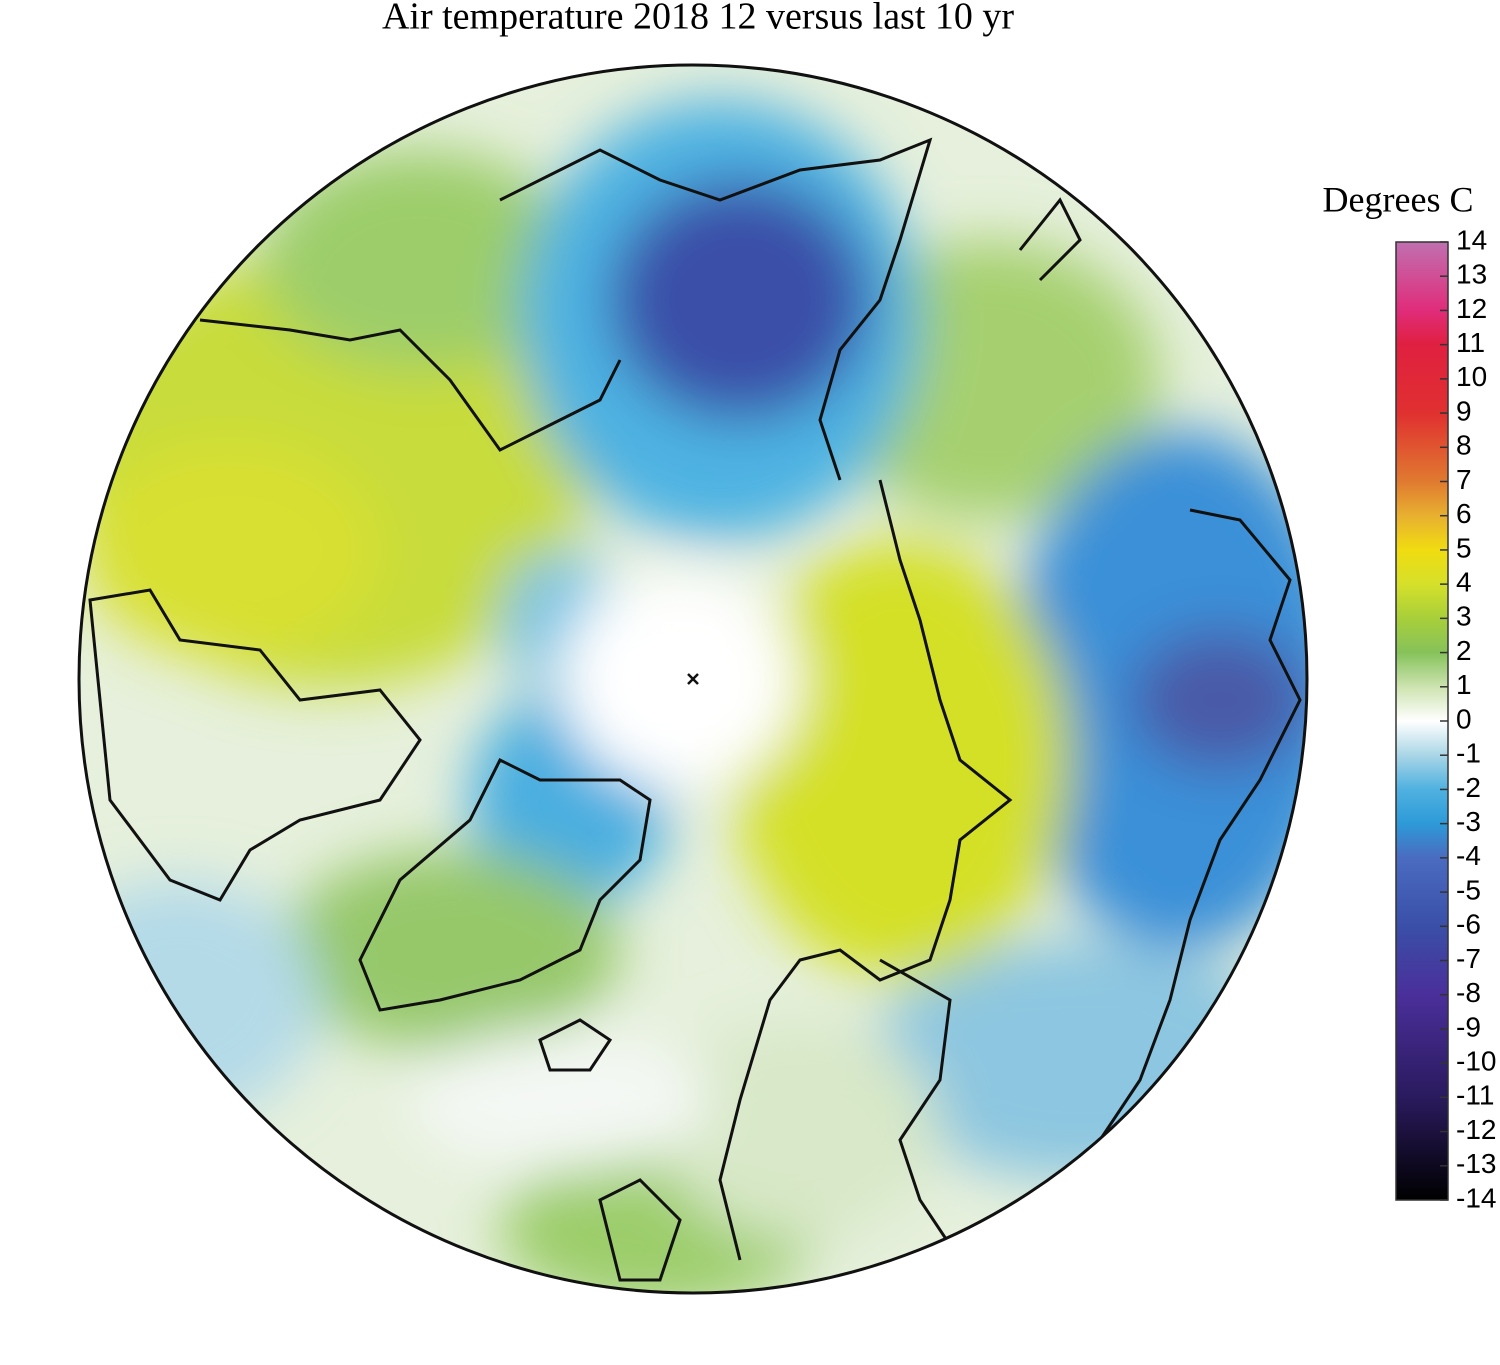 This screenshot has width=1500, height=1365. What do you see at coordinates (1468, 924) in the screenshot?
I see `colorbar-tick-label: -6` at bounding box center [1468, 924].